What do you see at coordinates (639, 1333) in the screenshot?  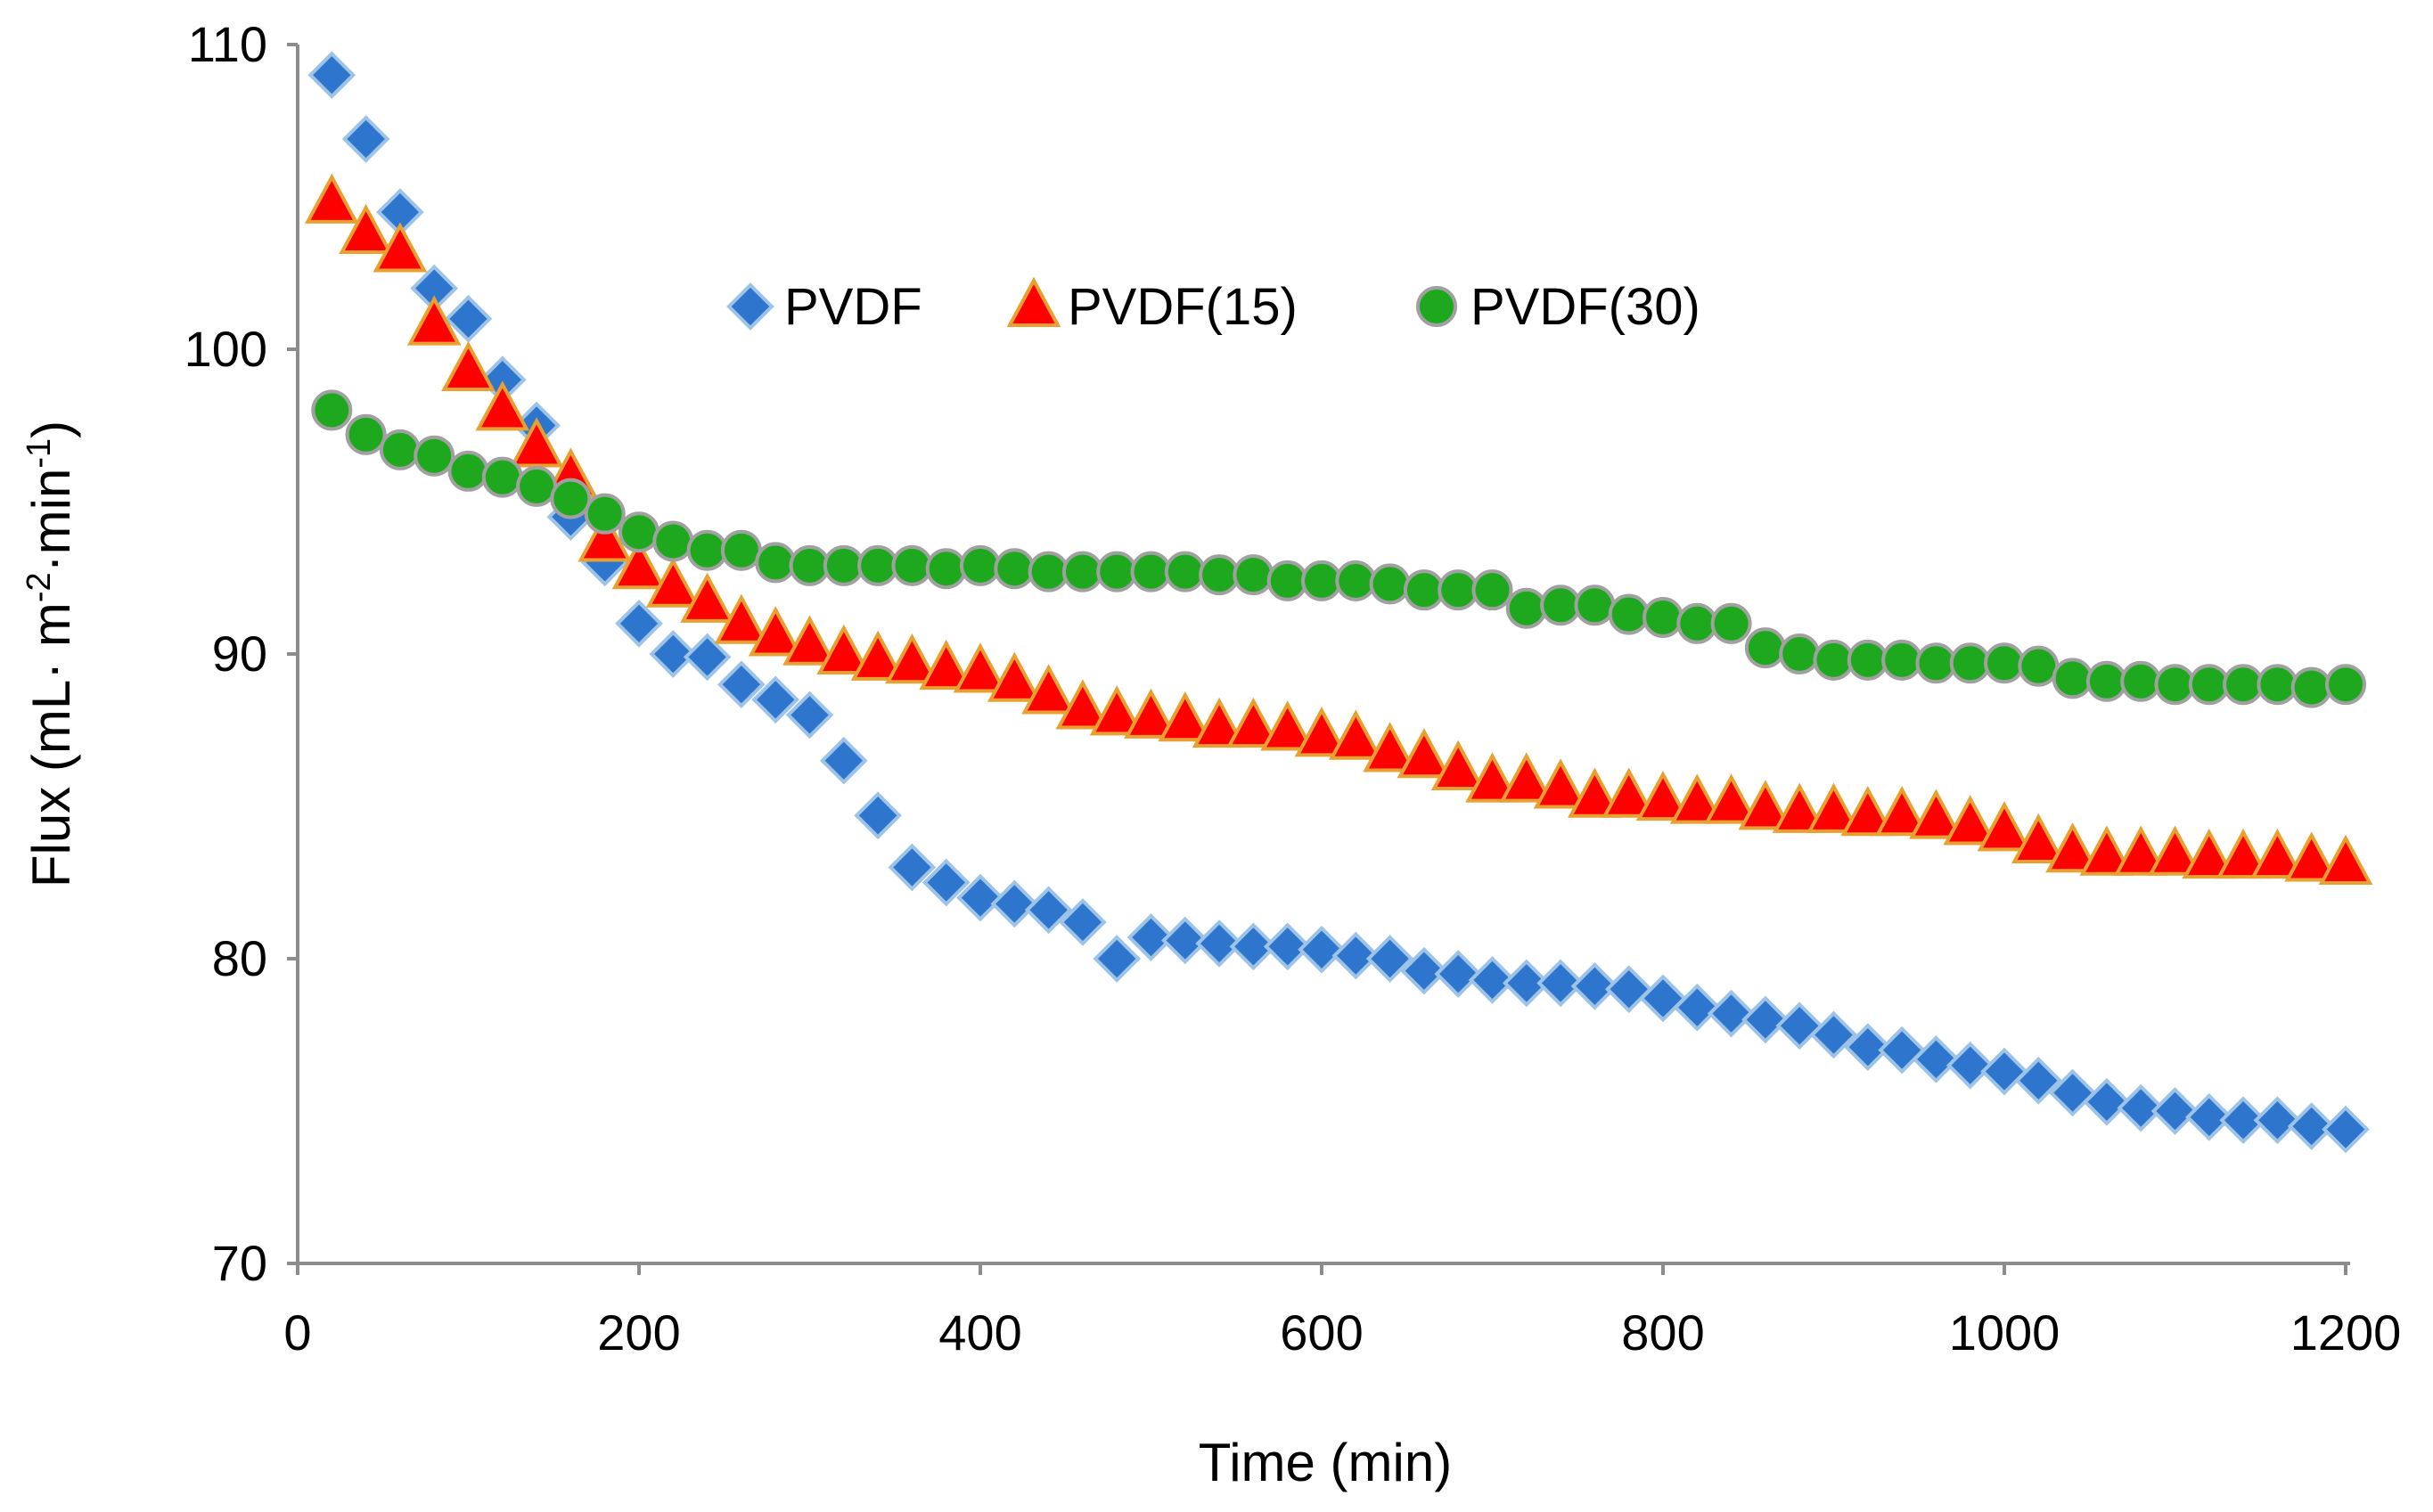 I see `x-tick-label-1: 200` at bounding box center [639, 1333].